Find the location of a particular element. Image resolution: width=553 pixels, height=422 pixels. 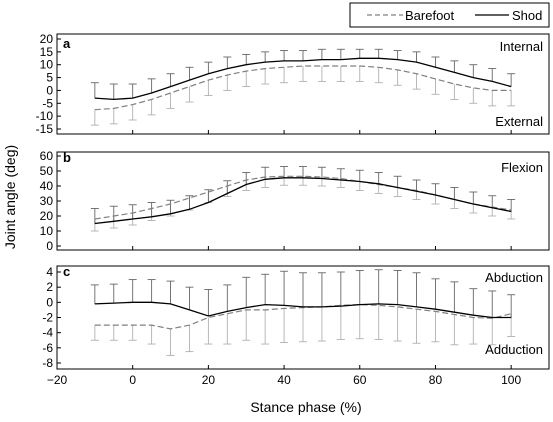

panel-b-y-tick-label: 60 is located at coordinates (47, 156).